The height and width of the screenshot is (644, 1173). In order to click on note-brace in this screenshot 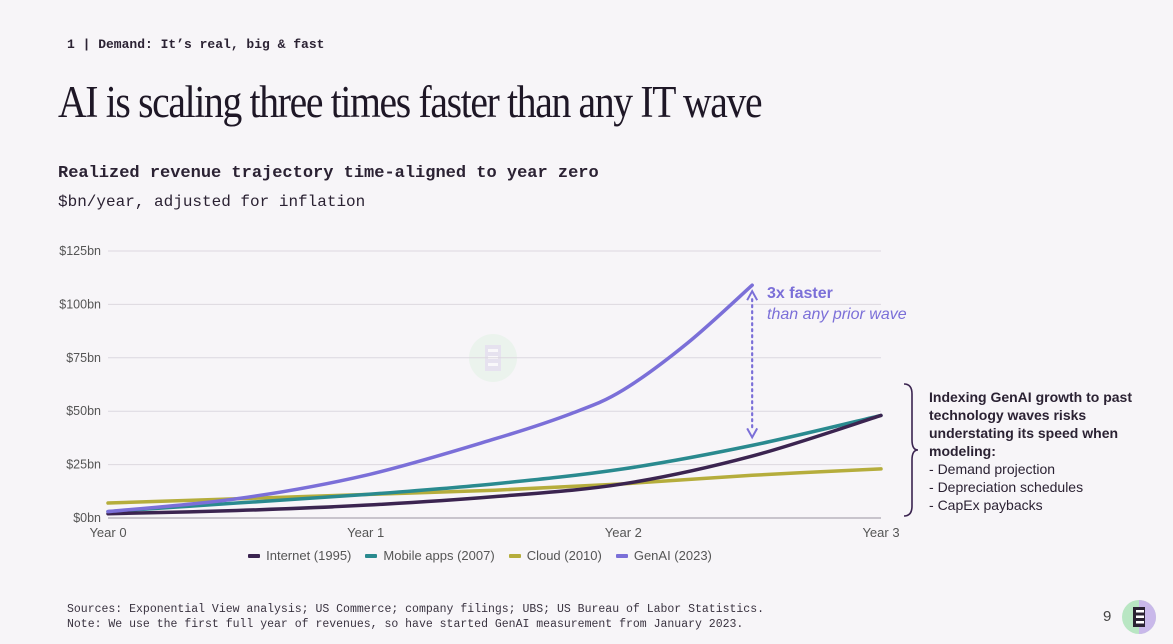, I will do `click(911, 450)`.